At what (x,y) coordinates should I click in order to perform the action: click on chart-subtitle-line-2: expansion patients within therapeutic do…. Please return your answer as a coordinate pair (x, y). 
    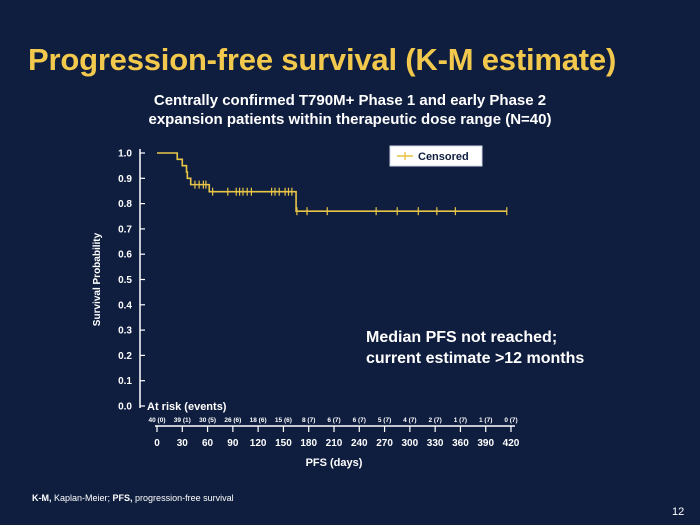
    Looking at the image, I should click on (350, 119).